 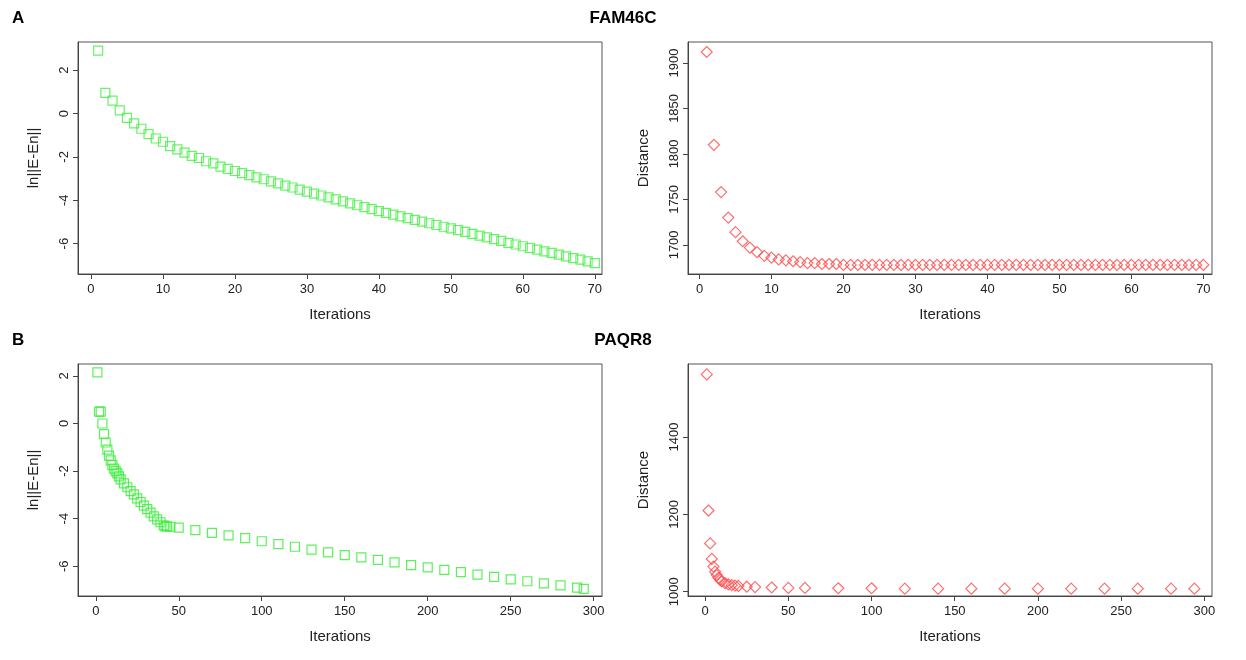 What do you see at coordinates (673, 437) in the screenshot?
I see `y-tick-label: 1400` at bounding box center [673, 437].